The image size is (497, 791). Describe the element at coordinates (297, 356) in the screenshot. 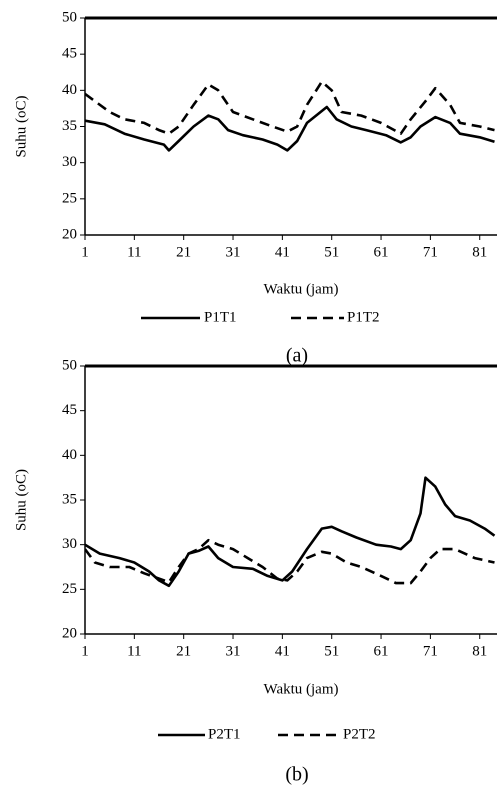

I see `panel-label: (a)` at that location.